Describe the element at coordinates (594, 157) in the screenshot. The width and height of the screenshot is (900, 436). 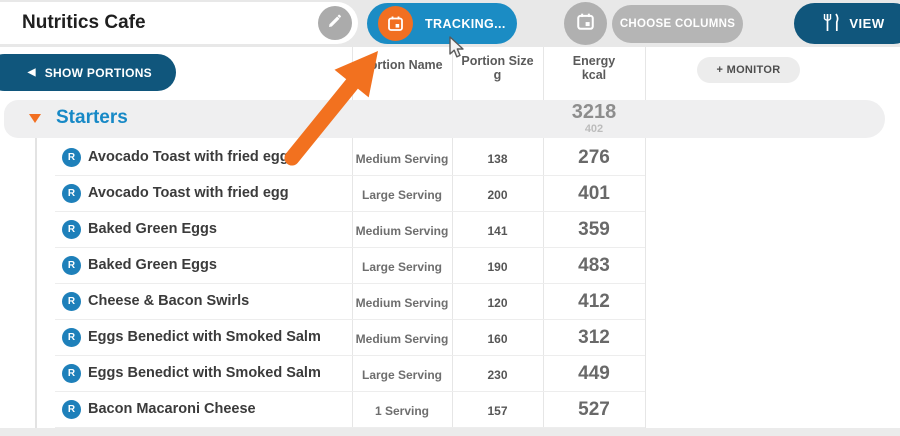
I see `energy-cell: 276` at that location.